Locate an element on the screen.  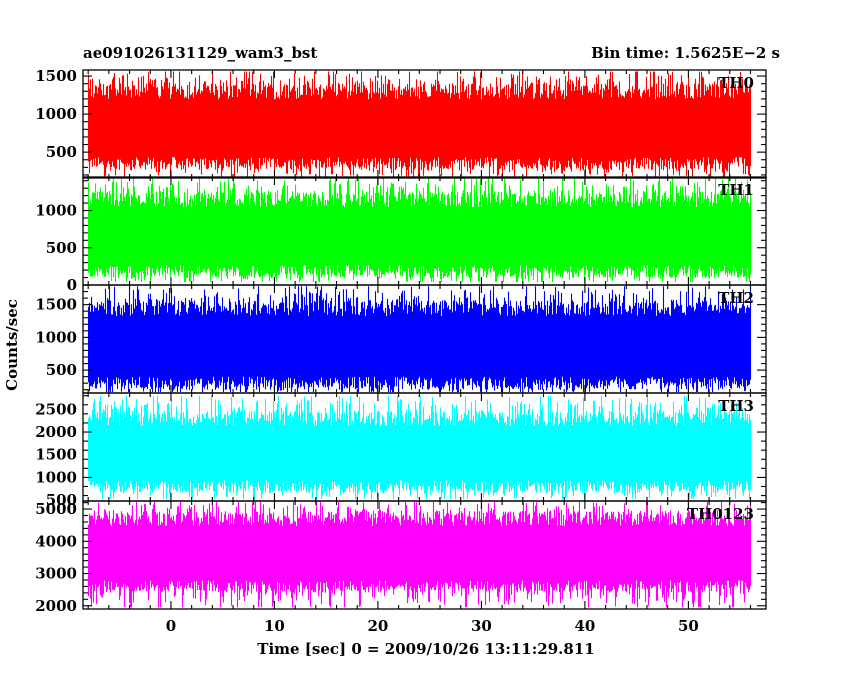
y-tick-label: 4000 is located at coordinates (56, 541).